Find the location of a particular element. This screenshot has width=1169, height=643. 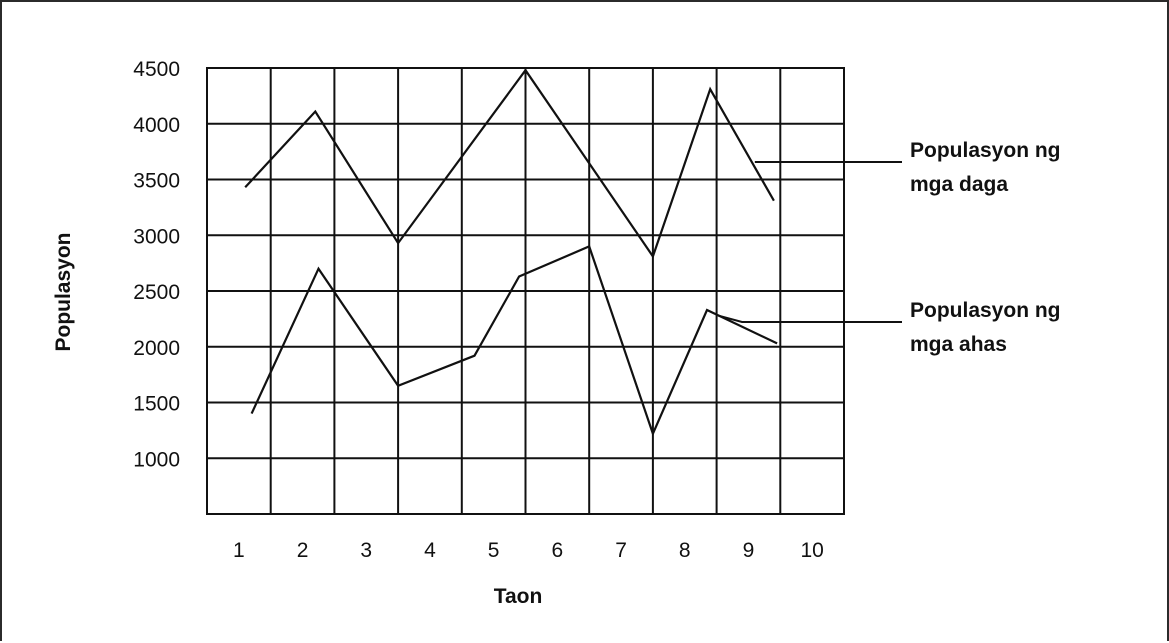

y-tick-label: 2000 is located at coordinates (156, 348).